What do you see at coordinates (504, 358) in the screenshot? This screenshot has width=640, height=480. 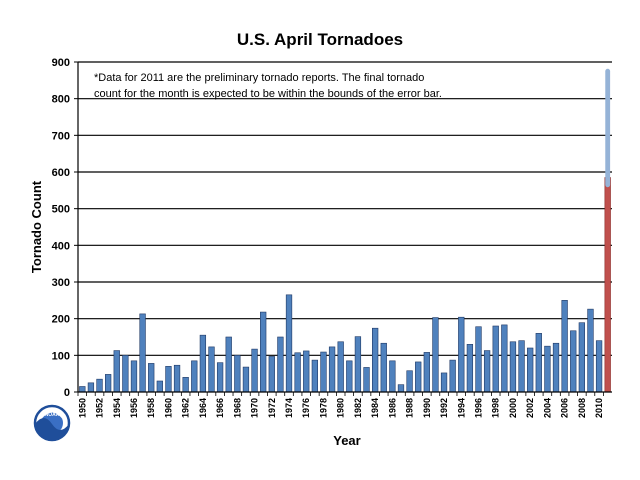 I see `bar-1999` at bounding box center [504, 358].